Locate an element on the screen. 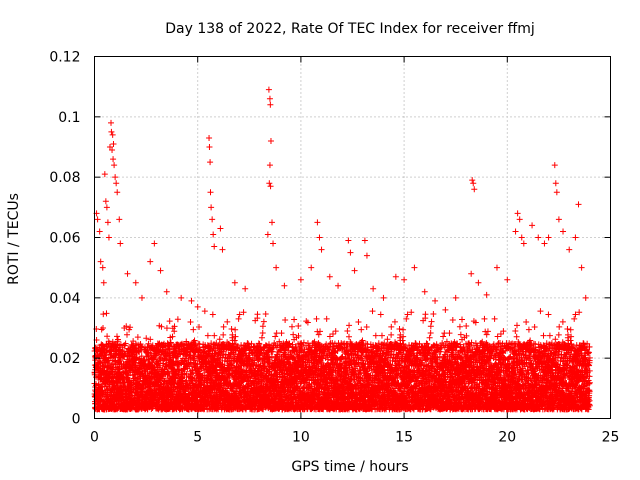 The height and width of the screenshot is (480, 640). y-axis-label: ROTI / TECUs is located at coordinates (14, 239).